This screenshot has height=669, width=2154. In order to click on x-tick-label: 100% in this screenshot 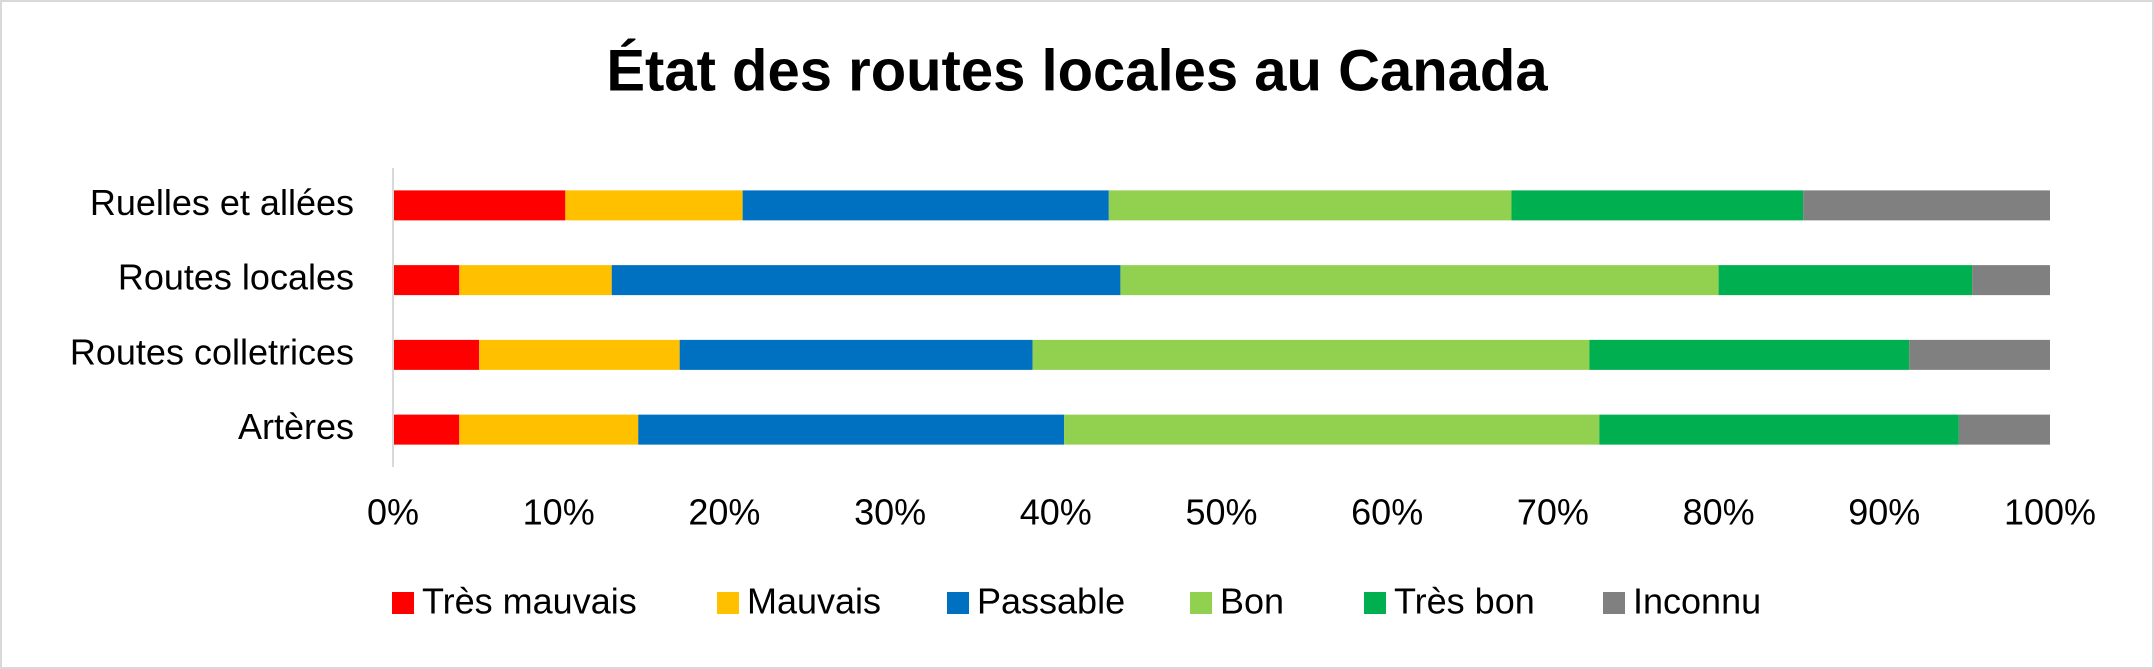, I will do `click(2050, 512)`.